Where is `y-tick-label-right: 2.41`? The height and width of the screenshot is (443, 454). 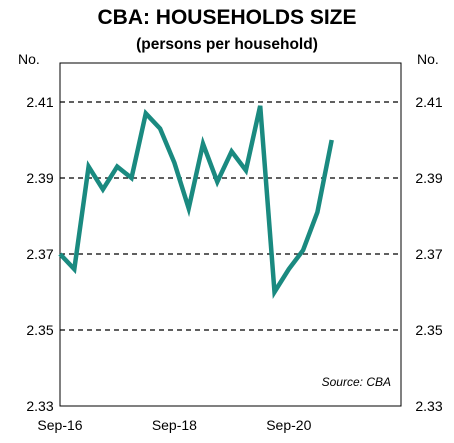 y-tick-label-right: 2.41 is located at coordinates (428, 102).